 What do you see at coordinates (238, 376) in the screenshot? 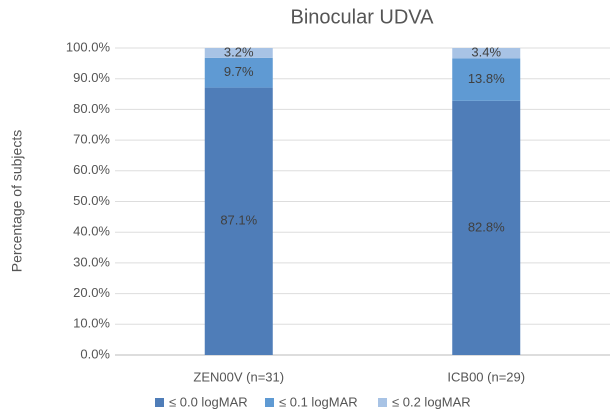
I see `x-tick-label: ZEN00V (n=31)` at bounding box center [238, 376].